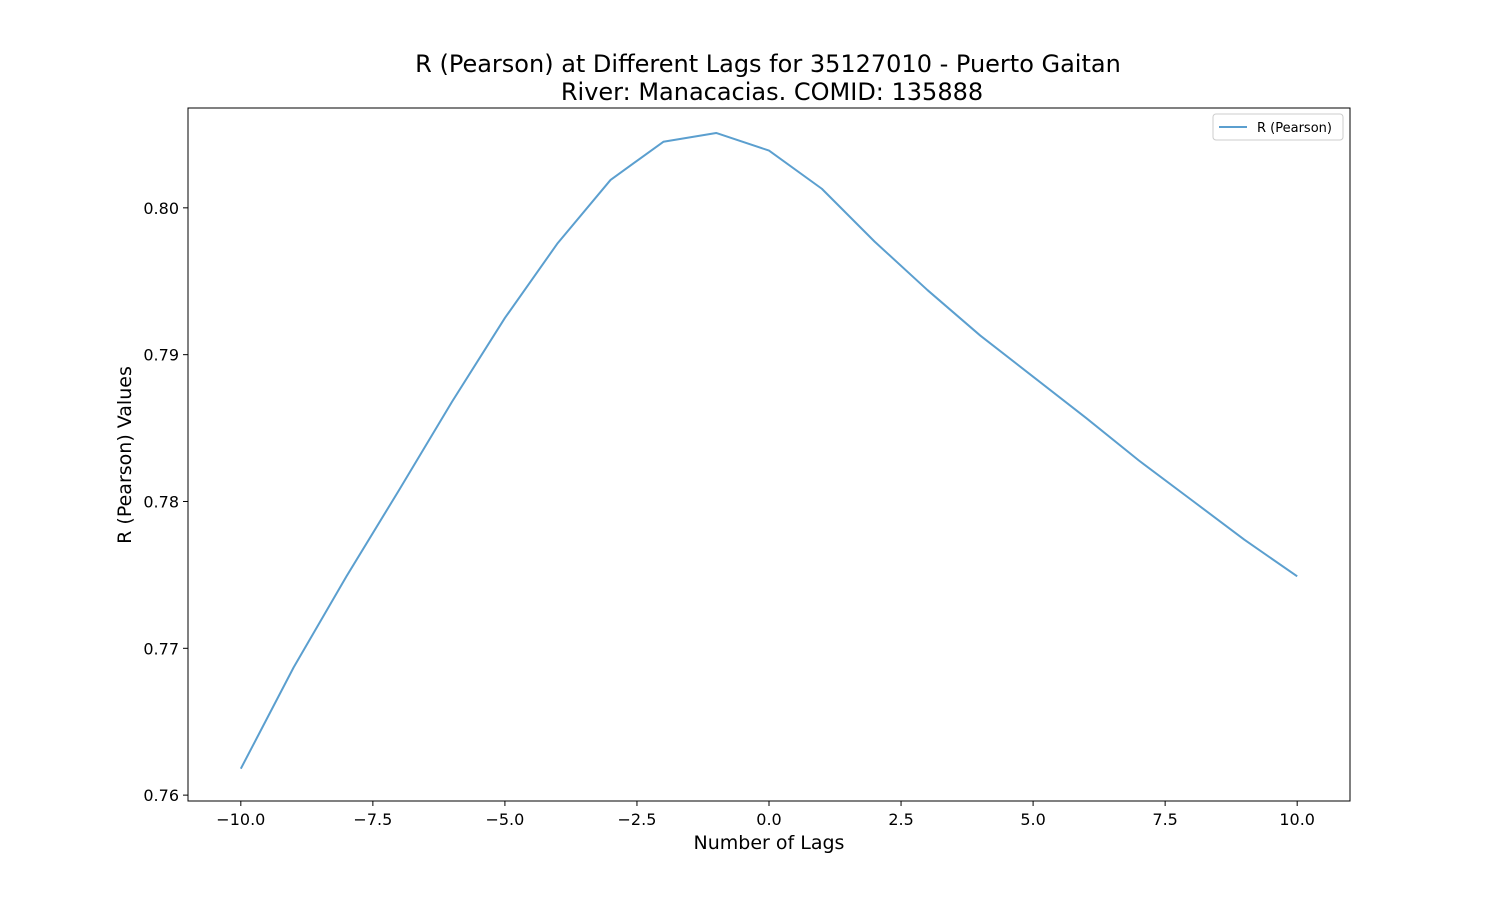  What do you see at coordinates (504, 819) in the screenshot?
I see `x-tick-label: −5.0` at bounding box center [504, 819].